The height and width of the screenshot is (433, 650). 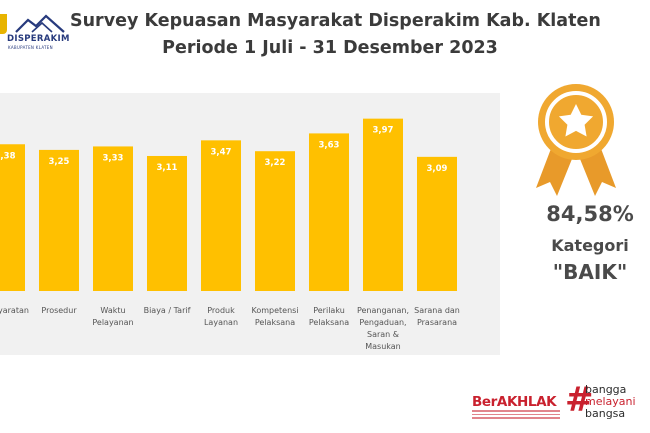 What do you see at coordinates (590, 272) in the screenshot?
I see `category-value: "BAIK"` at bounding box center [590, 272].